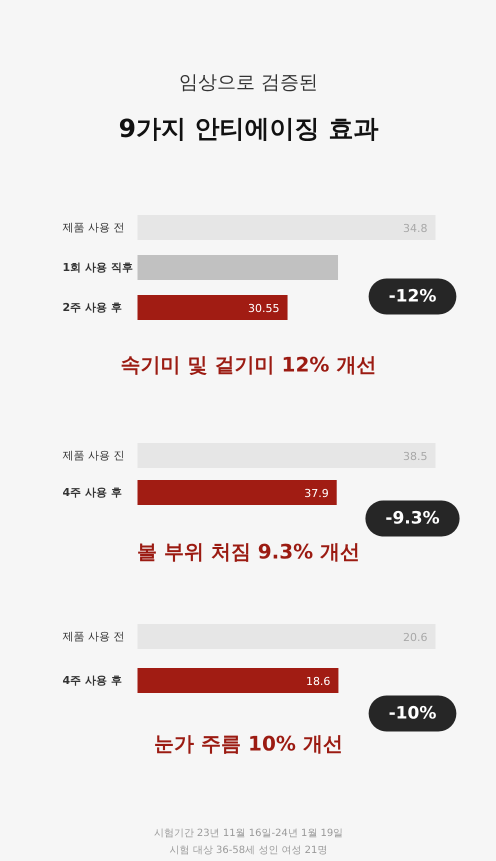 The image size is (496, 861). Describe the element at coordinates (412, 714) in the screenshot. I see `text: -10%` at that location.